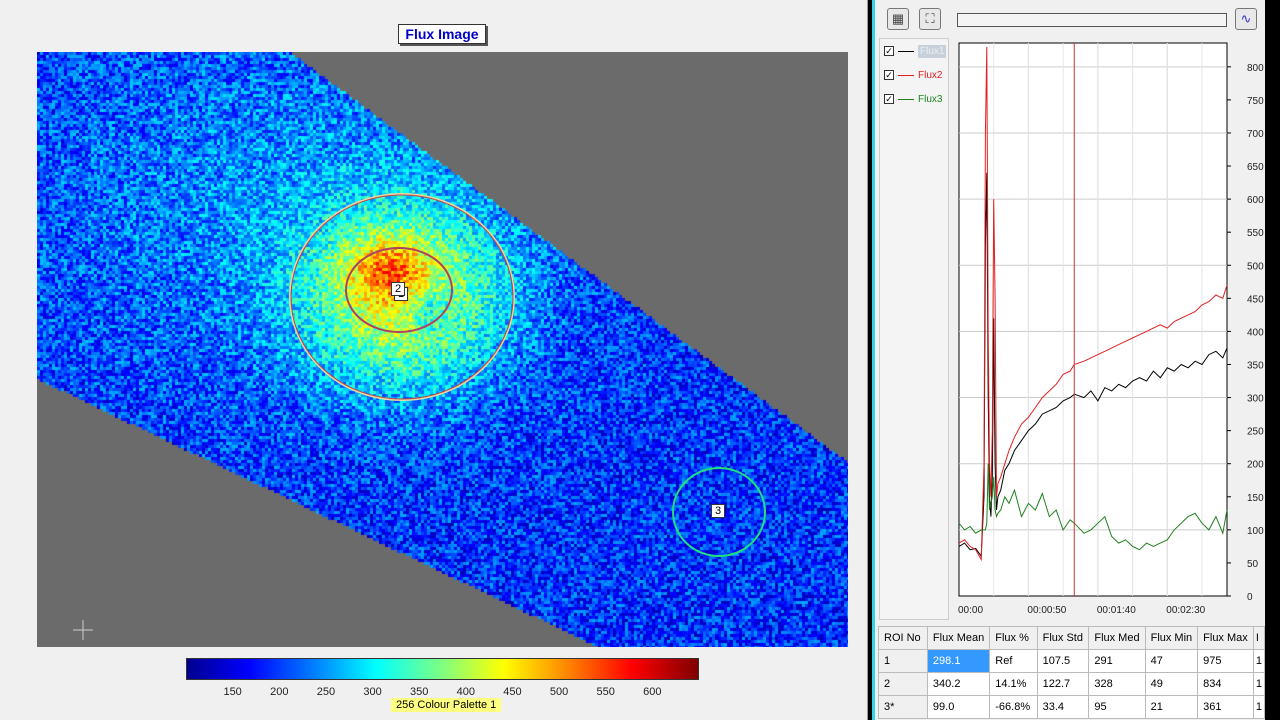 This screenshot has height=720, width=1280. Describe the element at coordinates (372, 692) in the screenshot. I see `colour-bar-tick: 300` at that location.